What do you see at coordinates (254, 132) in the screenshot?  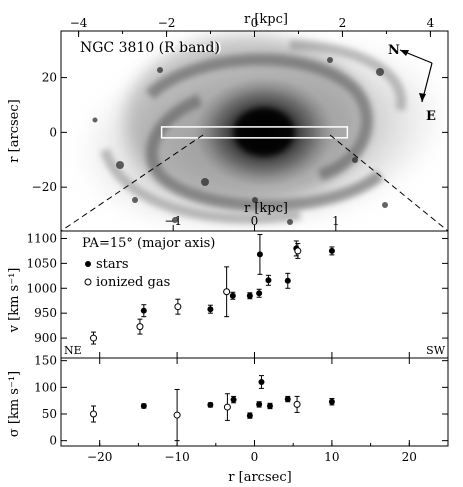 I see `slit-marker` at bounding box center [254, 132].